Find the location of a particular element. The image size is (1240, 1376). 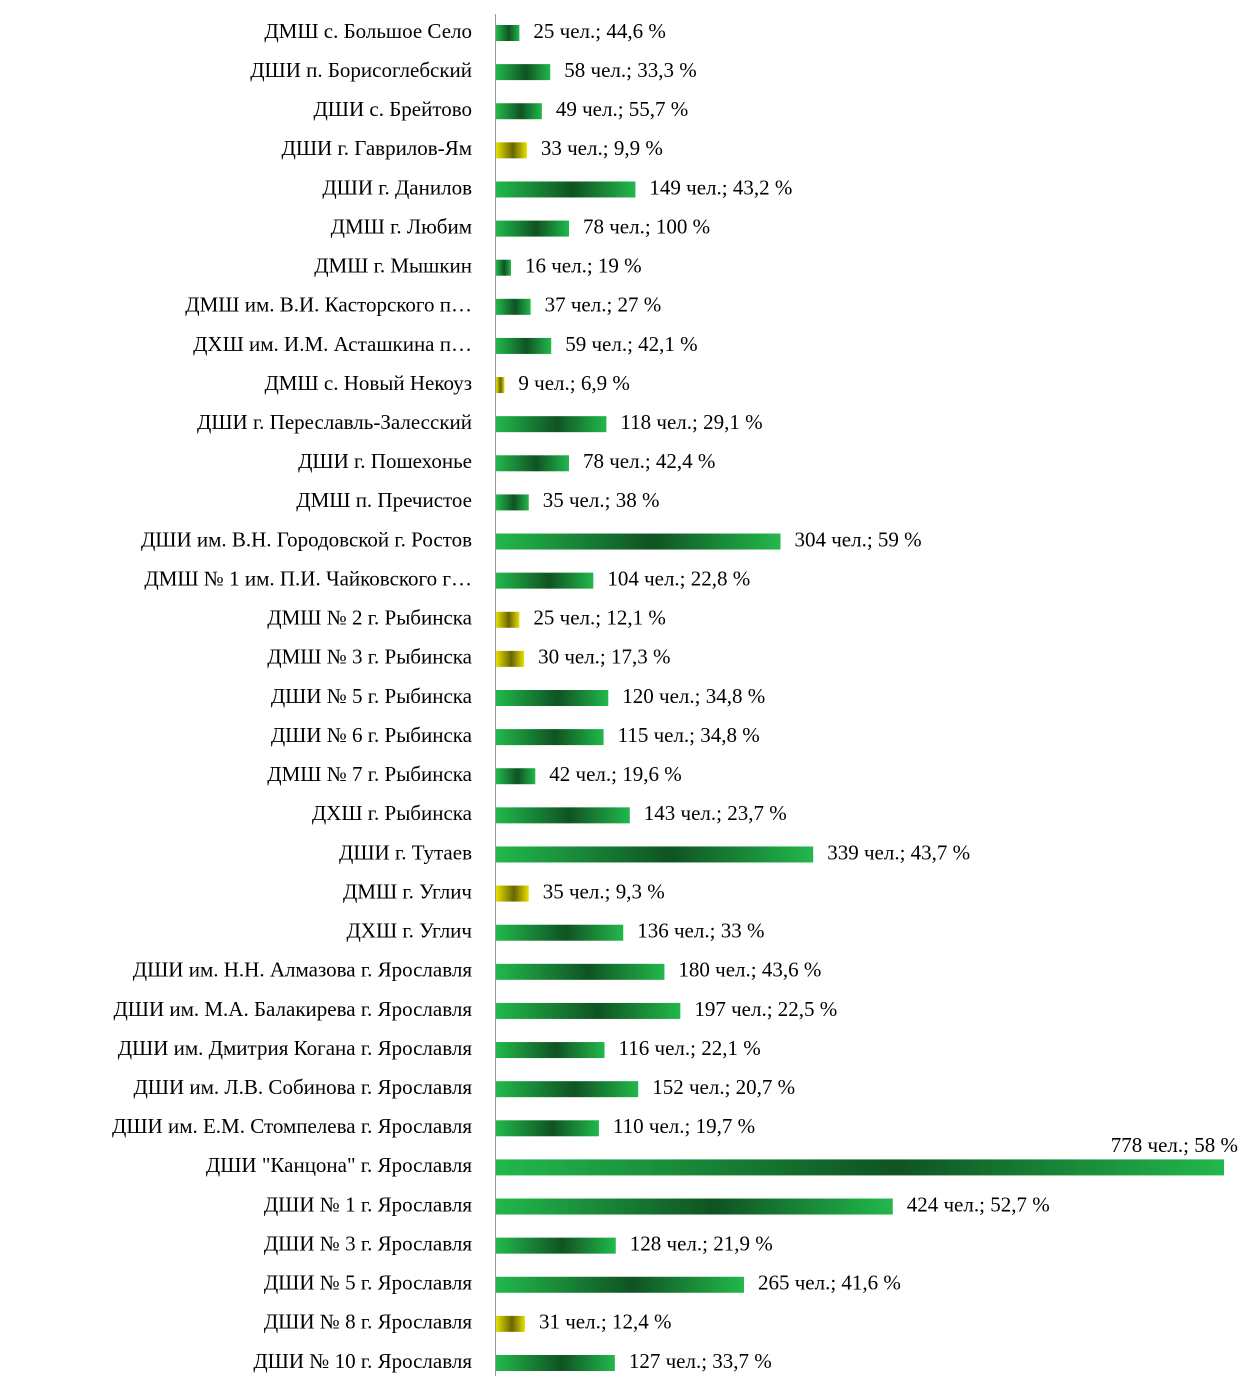

data-label: 35 чел.; 38 % is located at coordinates (601, 500).